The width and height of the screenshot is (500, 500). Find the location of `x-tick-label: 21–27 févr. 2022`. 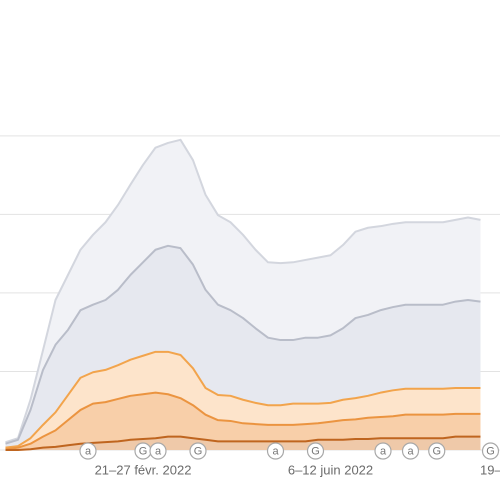

x-tick-label: 21–27 févr. 2022 is located at coordinates (143, 469).